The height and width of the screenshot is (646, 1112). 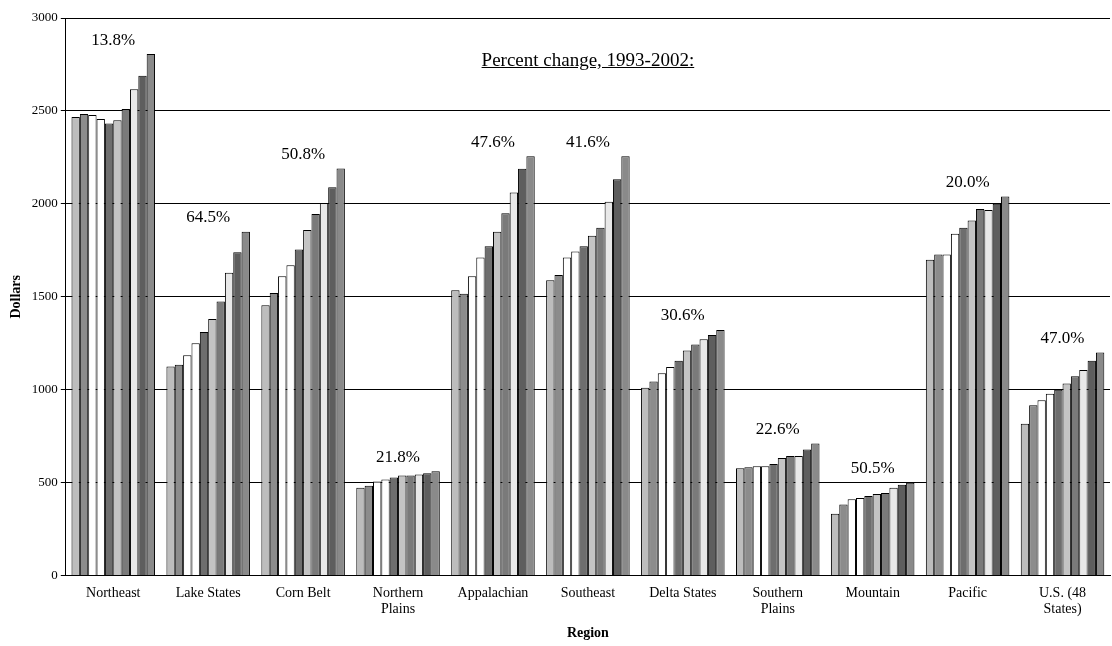 I want to click on annotation: 47.0%, so click(x=1062, y=338).